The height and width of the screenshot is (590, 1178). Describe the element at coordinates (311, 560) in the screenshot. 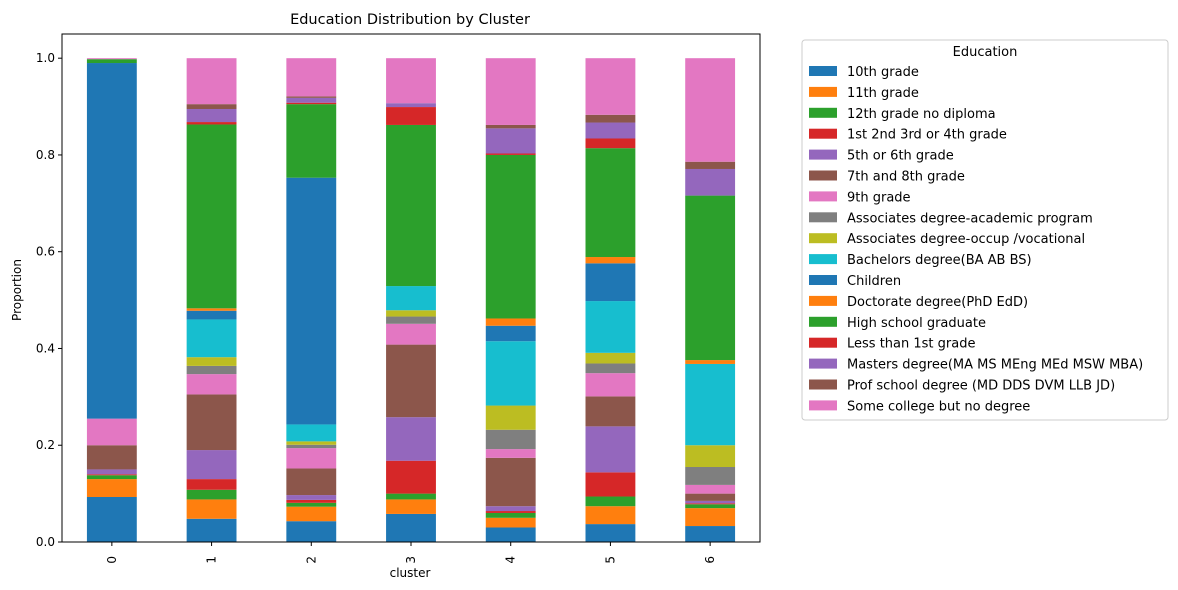

I see `x-tick-label: 2` at that location.